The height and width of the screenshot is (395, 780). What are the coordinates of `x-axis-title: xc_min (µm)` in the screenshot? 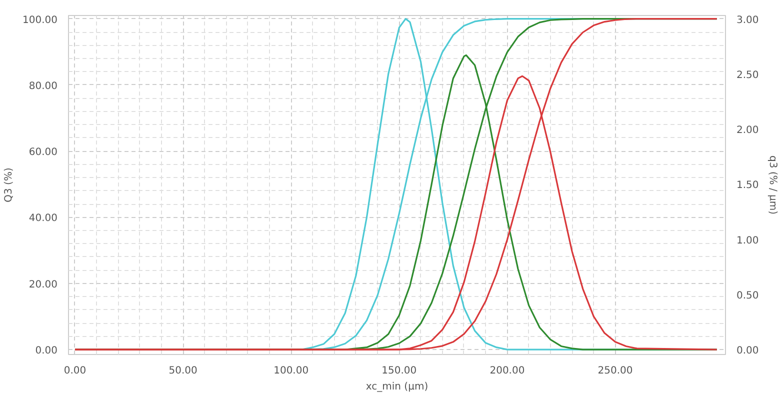 It's located at (397, 387).